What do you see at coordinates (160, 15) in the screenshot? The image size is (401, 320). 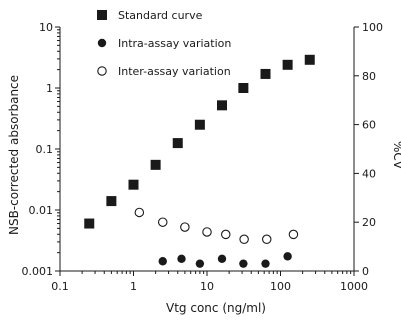 I see `legend-label: Standard curve` at bounding box center [160, 15].